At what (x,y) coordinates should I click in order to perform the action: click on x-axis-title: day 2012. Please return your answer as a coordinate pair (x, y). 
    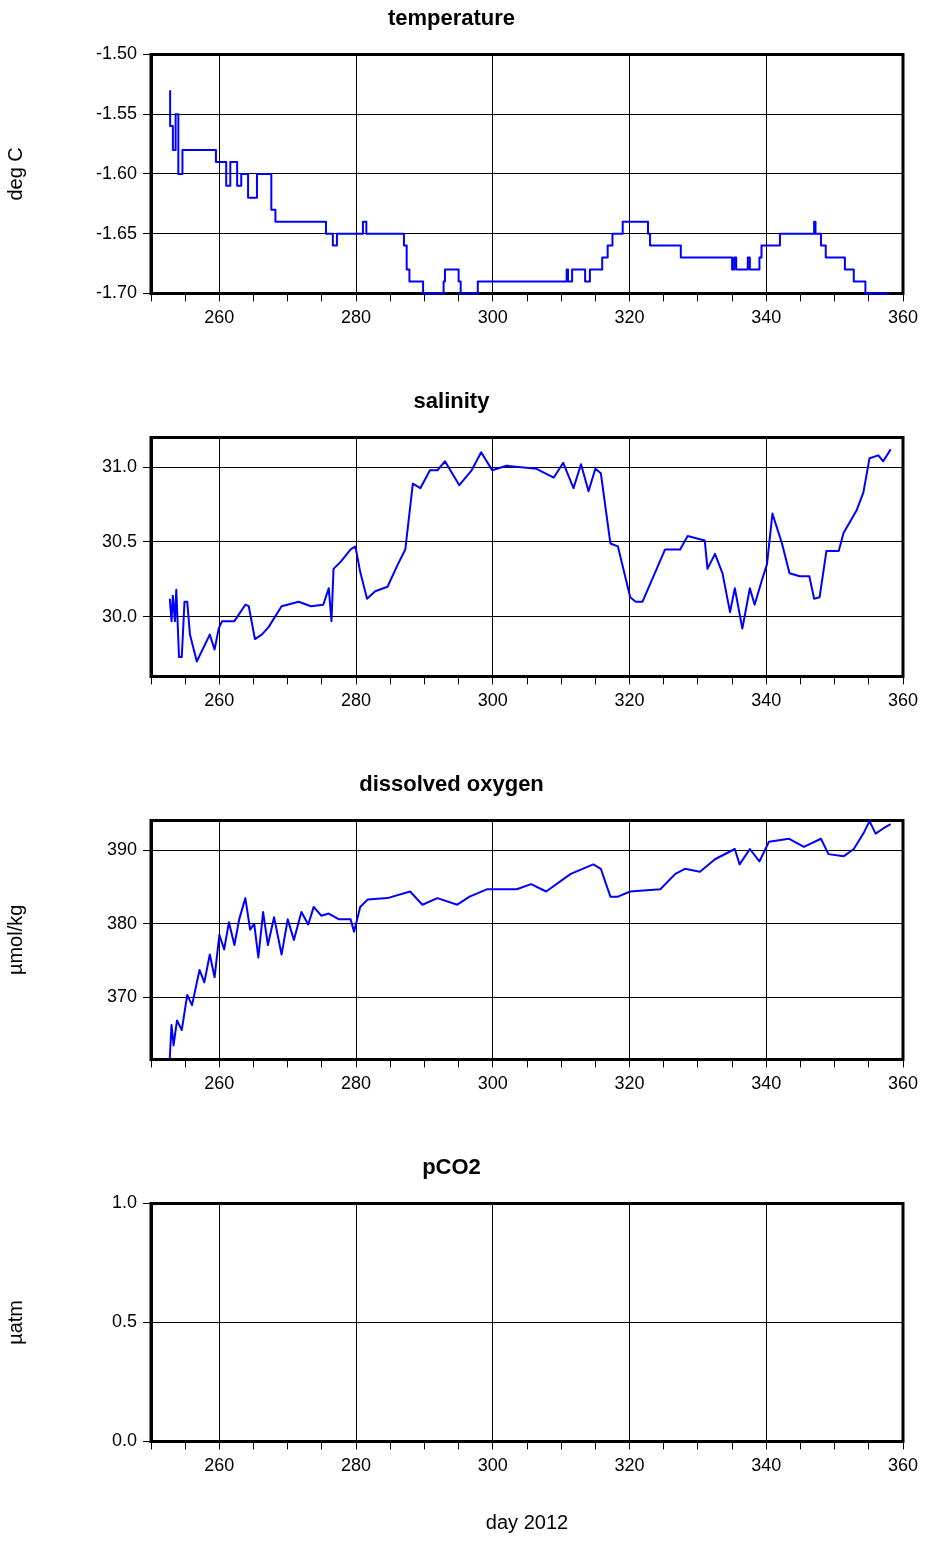
    Looking at the image, I should click on (527, 1521).